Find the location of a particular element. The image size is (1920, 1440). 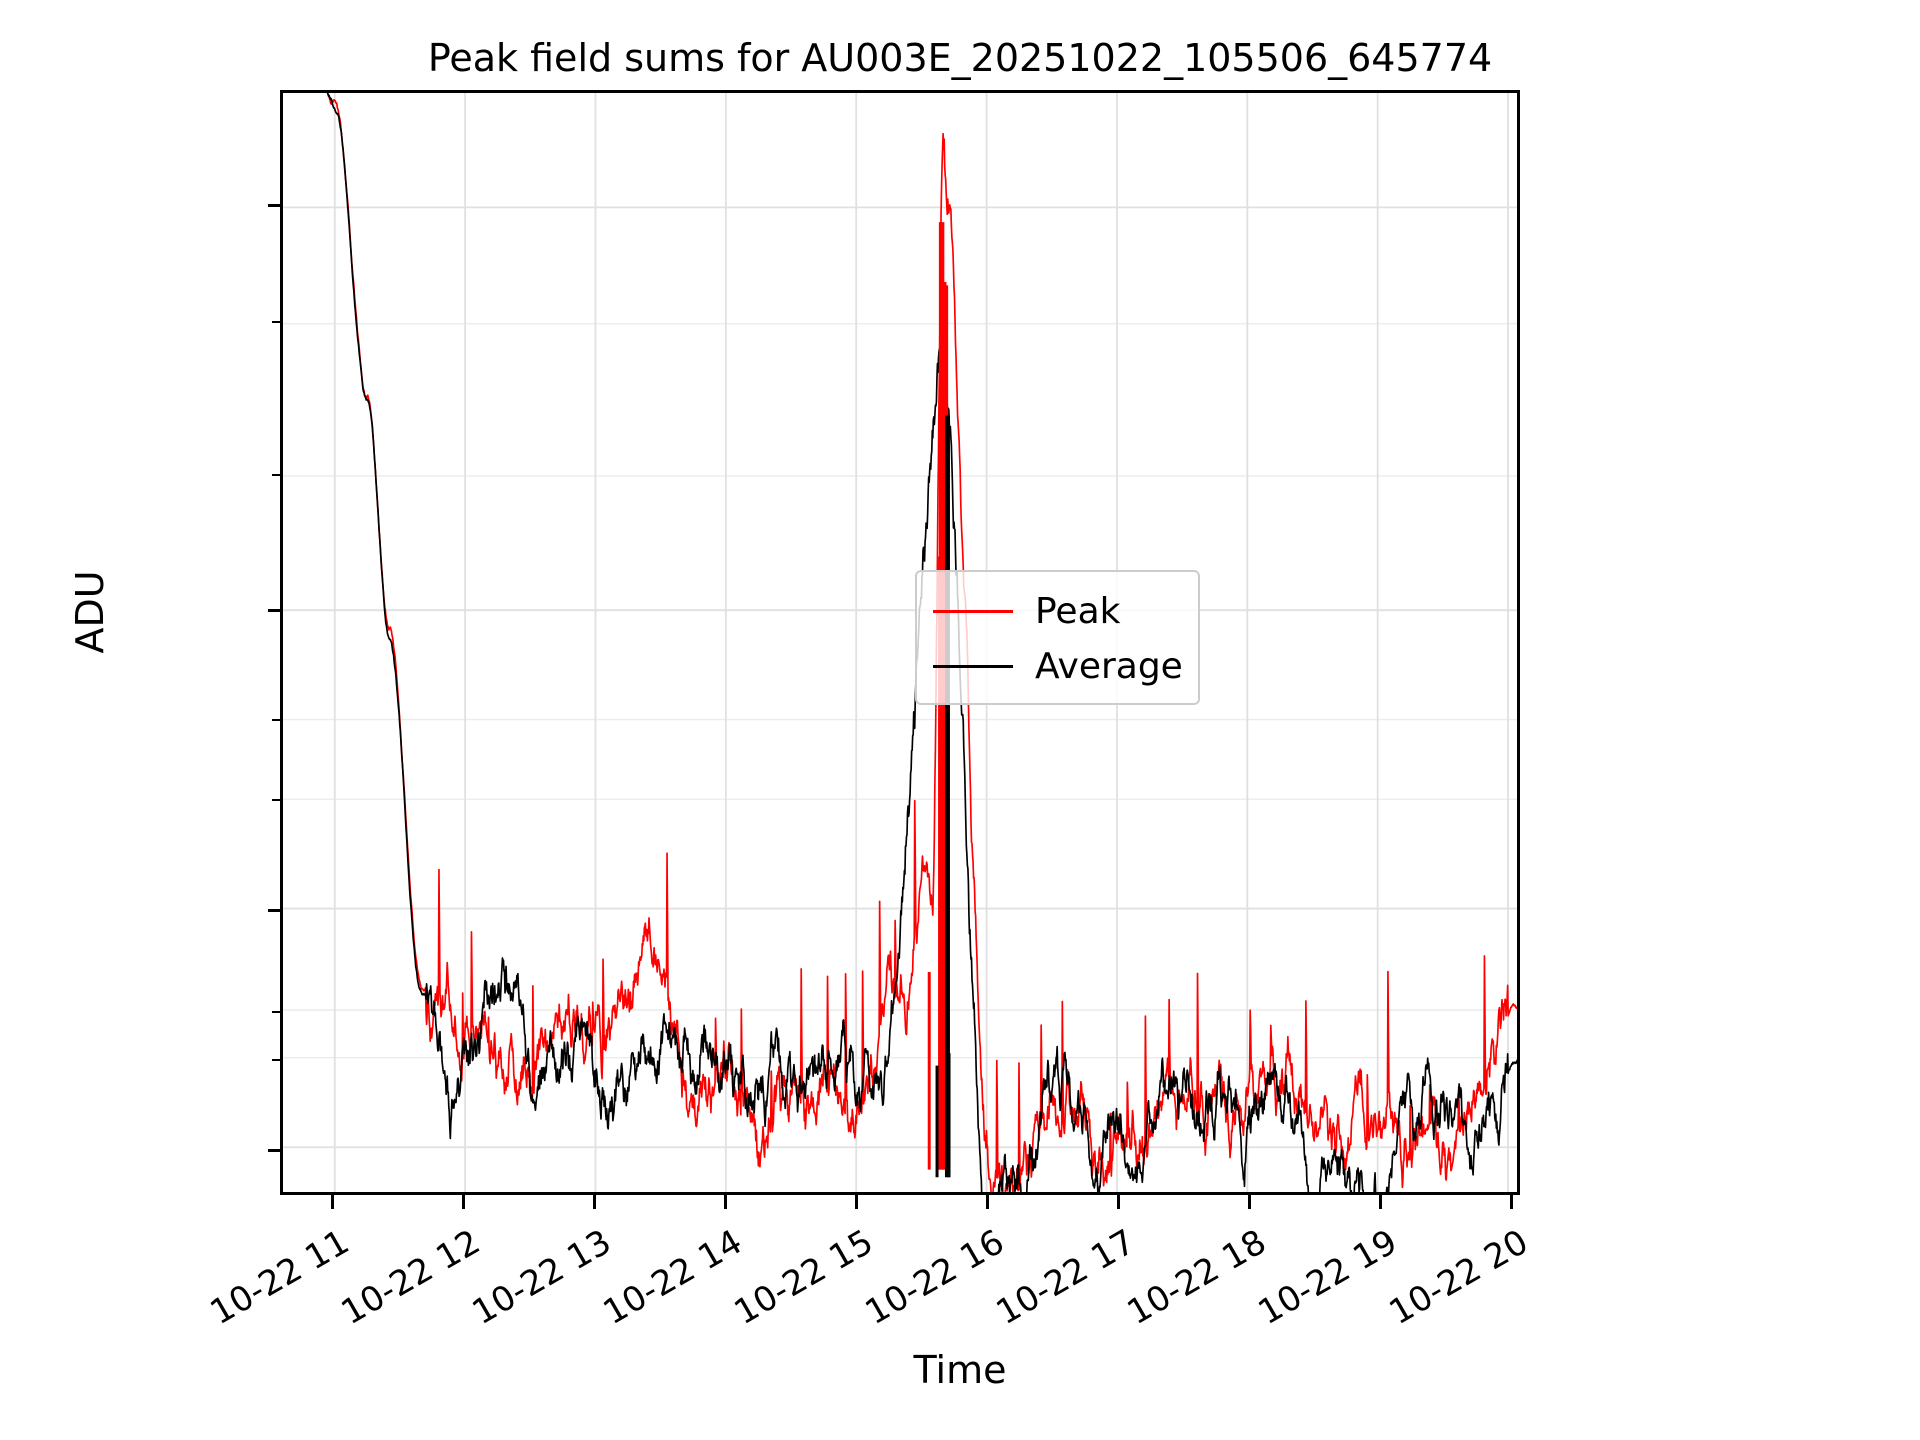

legend-label-peak: Peak is located at coordinates (1078, 611).